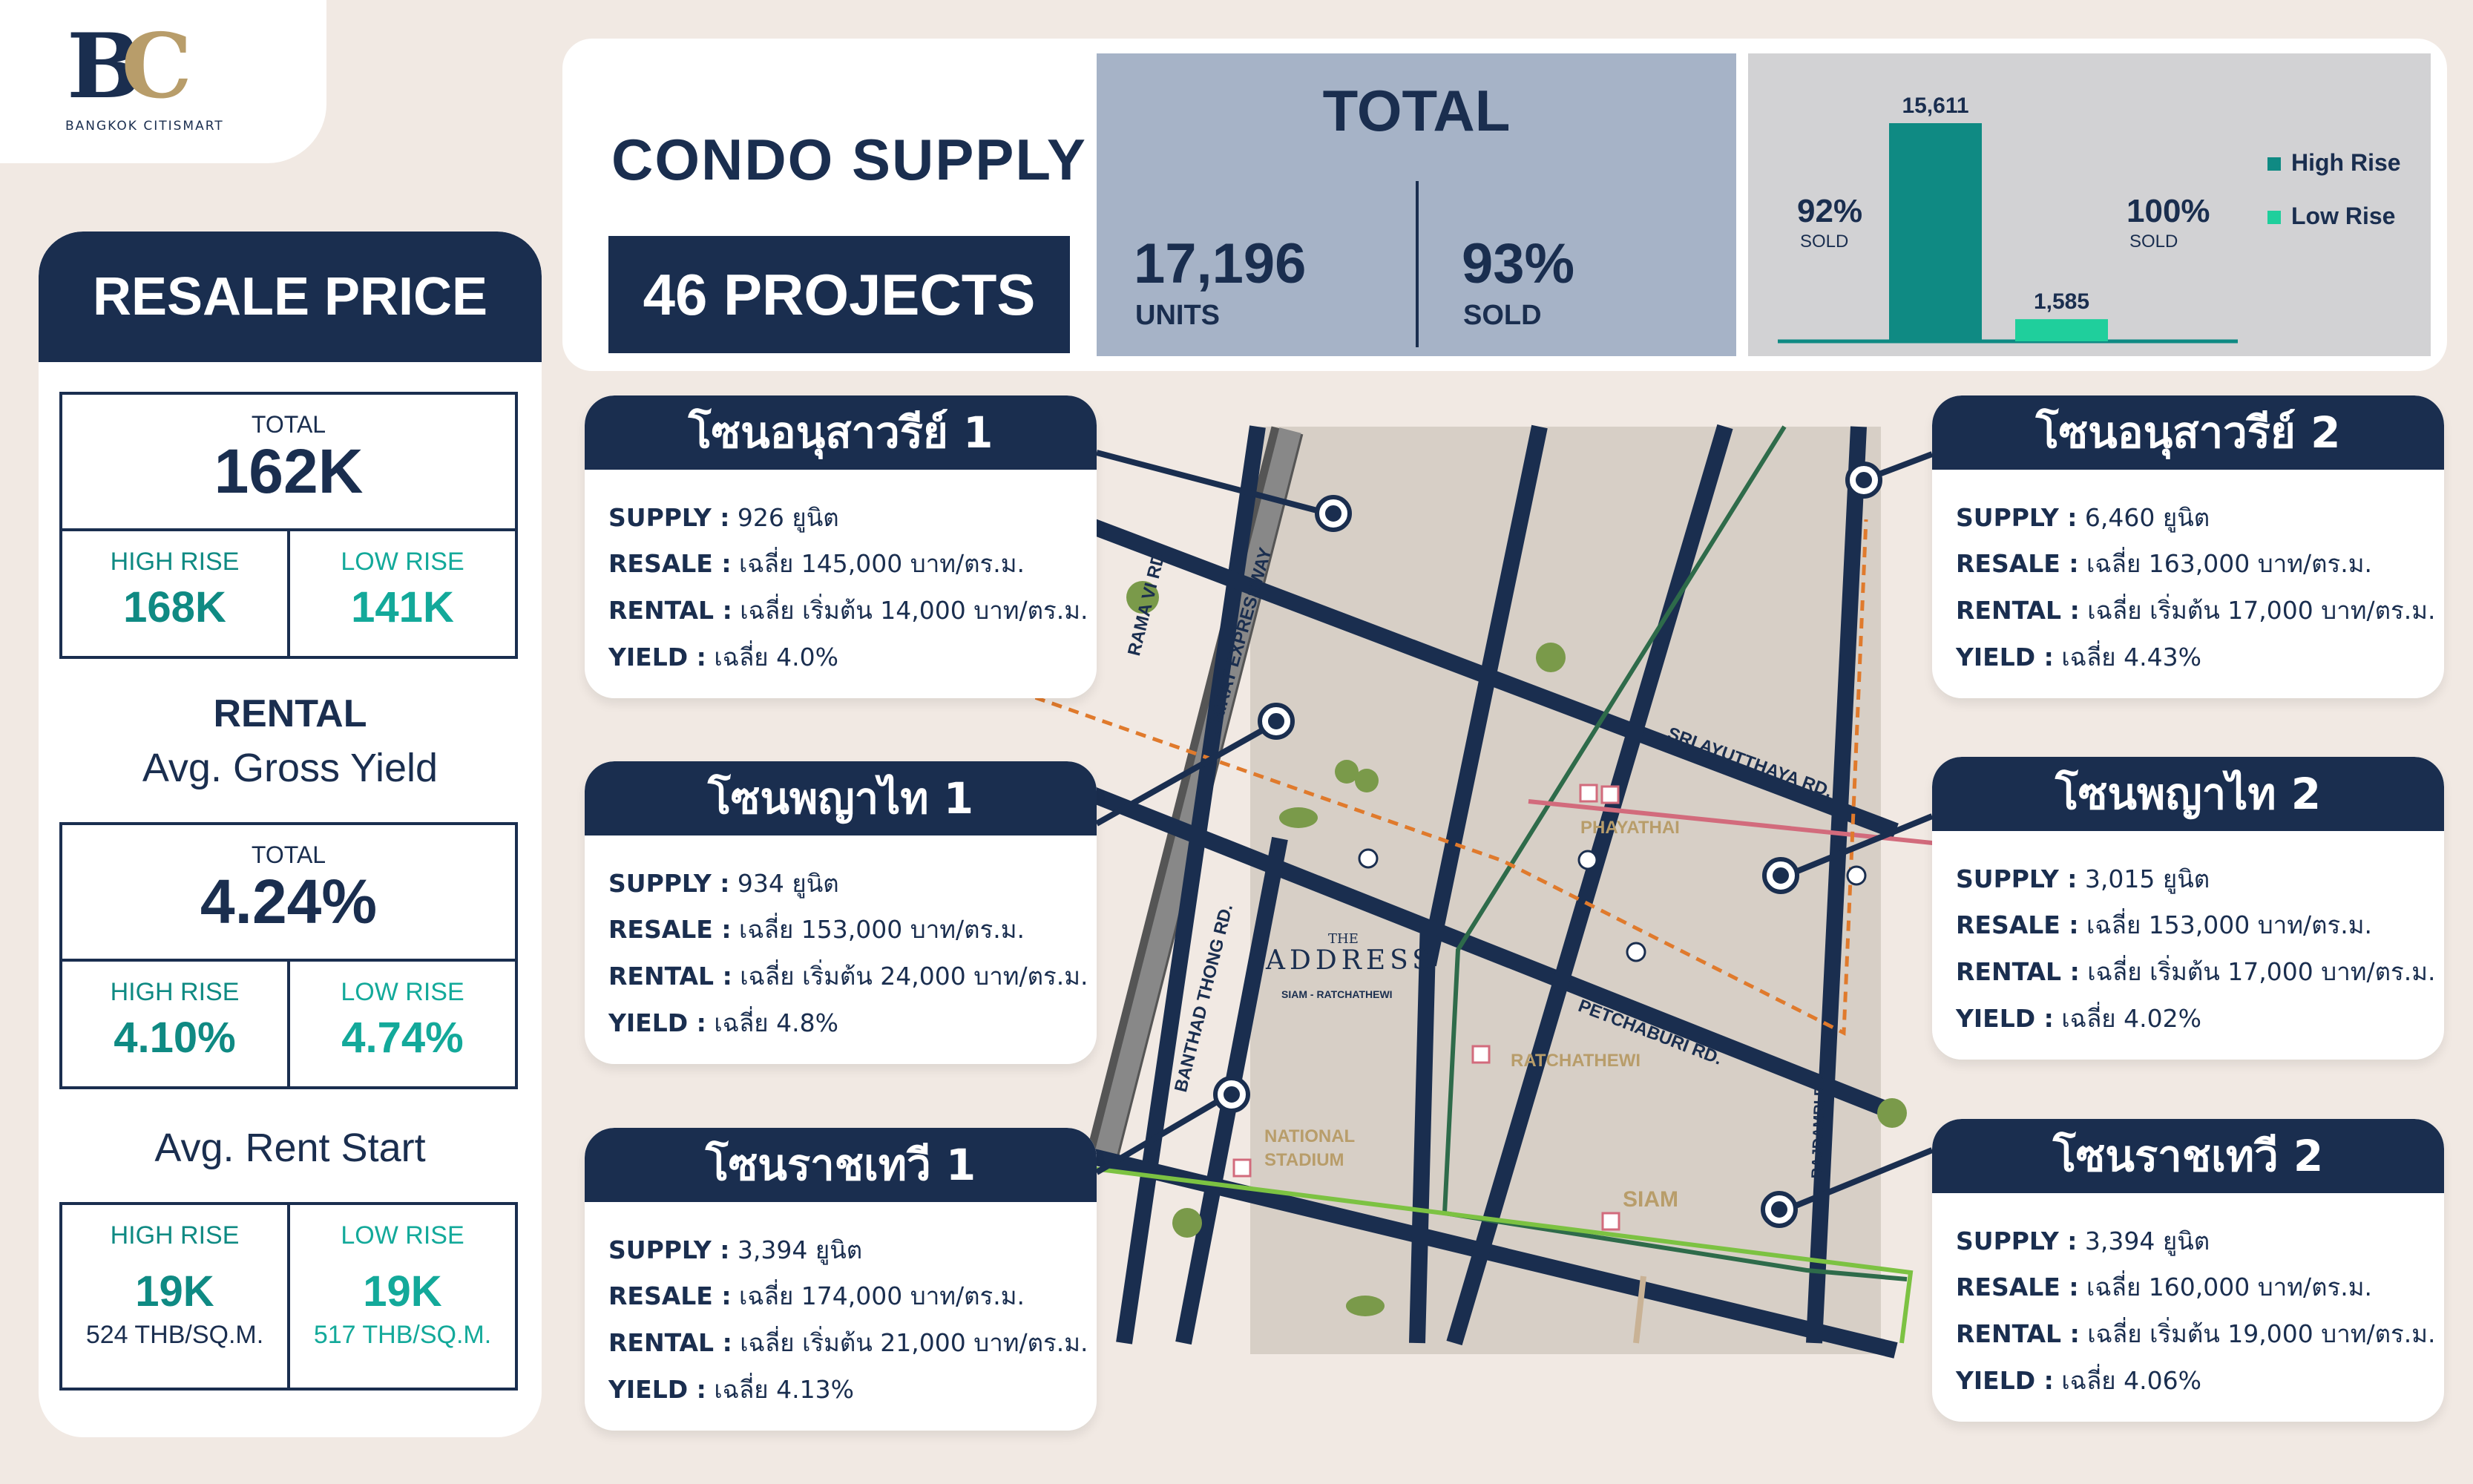 This screenshot has height=1484, width=2473. I want to click on ratchawithi-road, so click(1484, 695).